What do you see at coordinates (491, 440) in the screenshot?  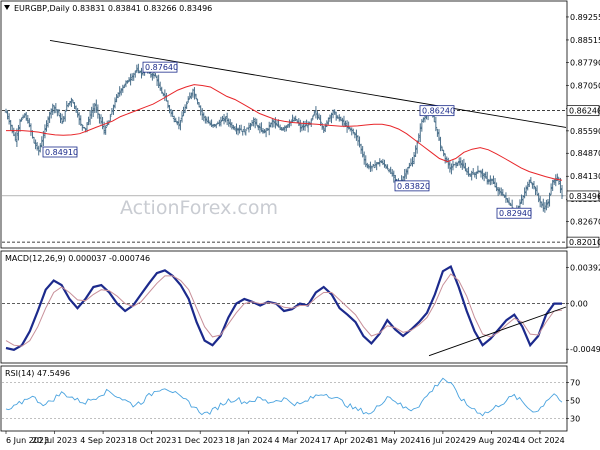 I see `date-tick-label: 29 Aug 2024` at bounding box center [491, 440].